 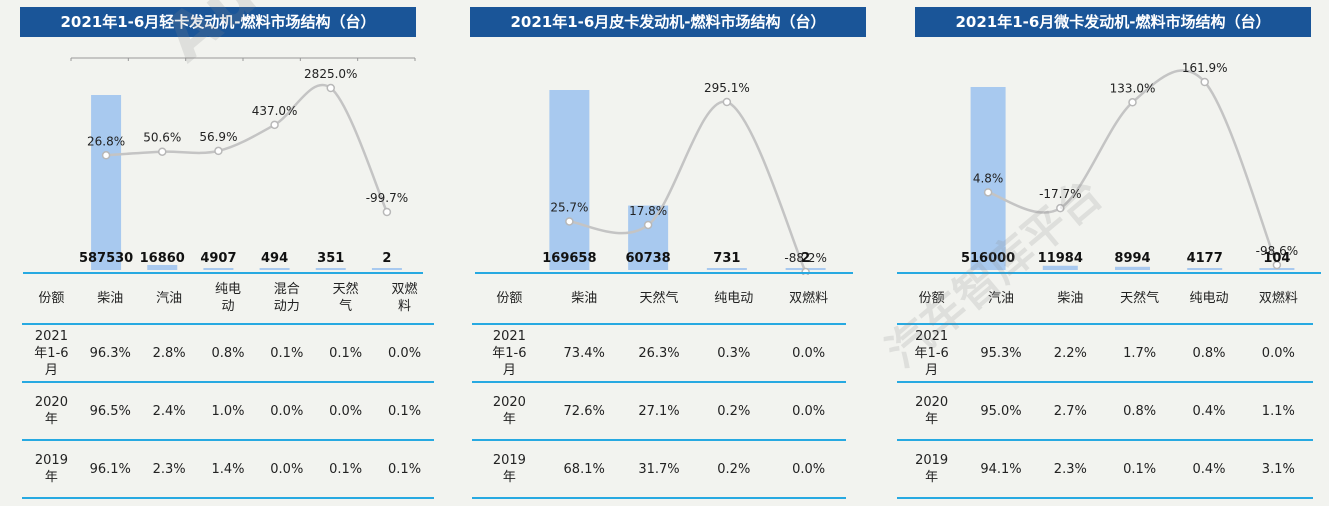 What do you see at coordinates (228, 469) in the screenshot?
I see `table-row: 2019 年 96.1% 2.3% 1.4% 0.0% 0.1% 0.1%` at bounding box center [228, 469].